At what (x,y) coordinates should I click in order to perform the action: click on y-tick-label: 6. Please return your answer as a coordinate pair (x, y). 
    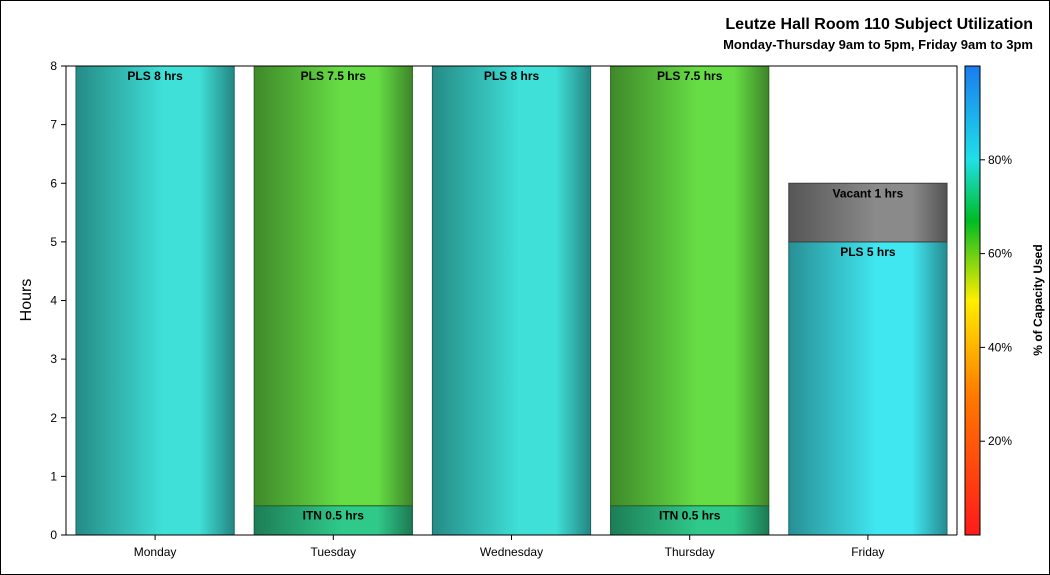
    Looking at the image, I should click on (53, 183).